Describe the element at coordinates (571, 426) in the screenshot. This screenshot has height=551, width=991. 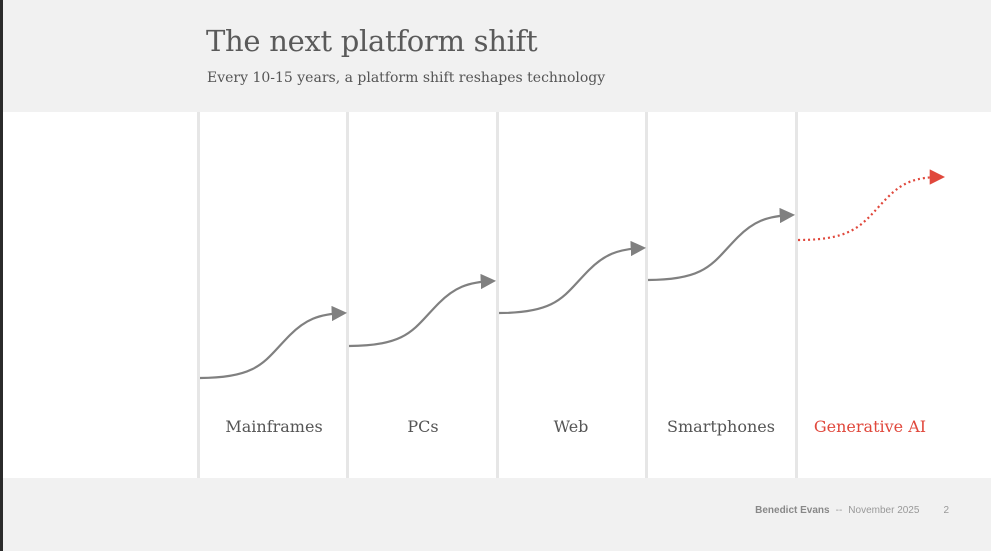
I see `column-label-web: Web` at that location.